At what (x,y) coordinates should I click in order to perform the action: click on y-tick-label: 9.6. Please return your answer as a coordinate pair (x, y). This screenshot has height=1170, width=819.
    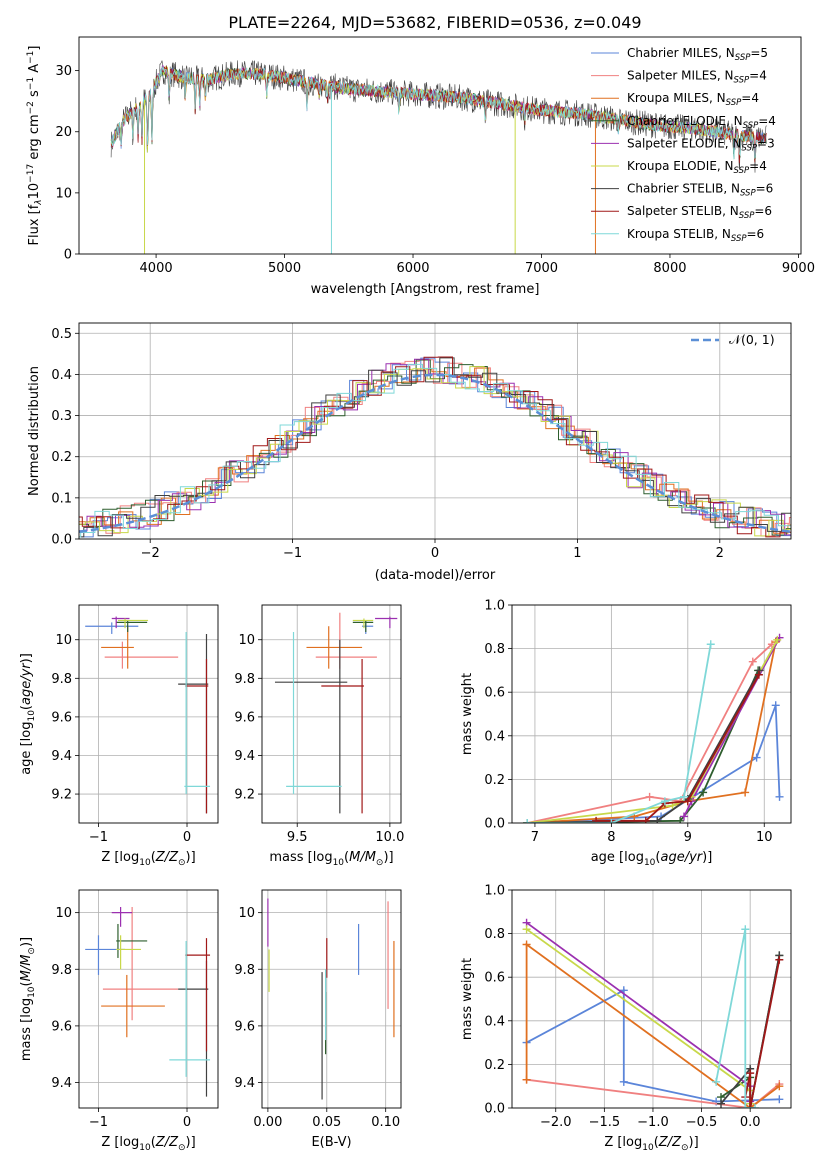
    Looking at the image, I should click on (244, 717).